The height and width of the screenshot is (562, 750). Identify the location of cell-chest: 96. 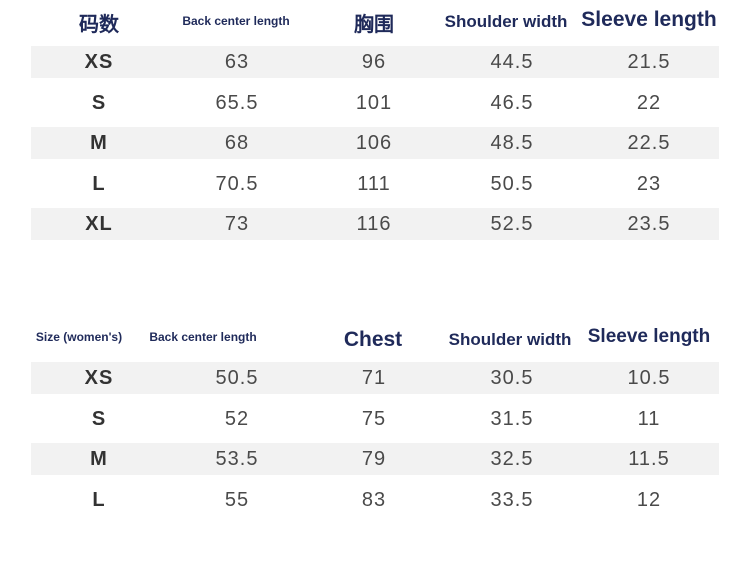
(374, 62).